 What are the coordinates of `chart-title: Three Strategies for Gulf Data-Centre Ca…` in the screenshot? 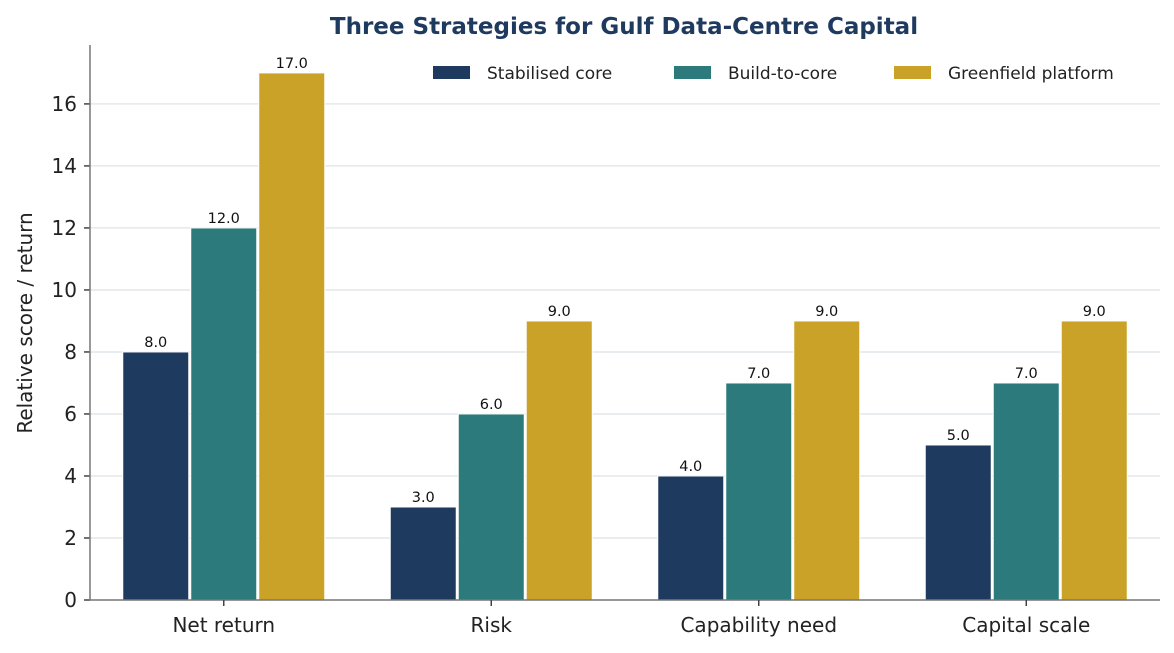 It's located at (624, 27).